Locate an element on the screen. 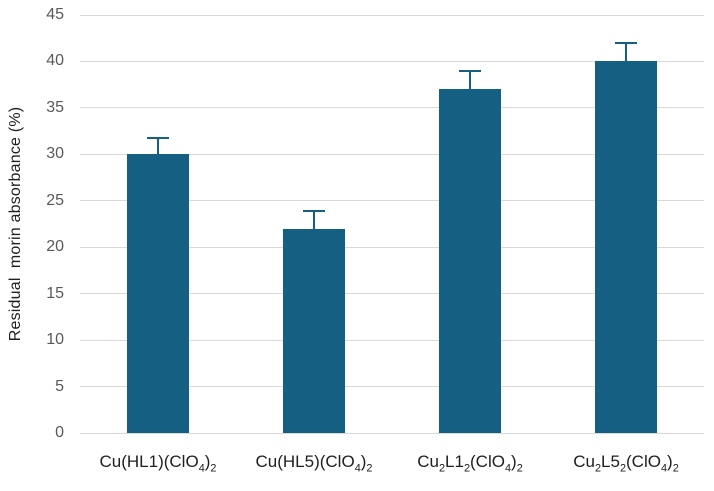 This screenshot has width=714, height=491. y-tick-label: 40 is located at coordinates (55, 61).